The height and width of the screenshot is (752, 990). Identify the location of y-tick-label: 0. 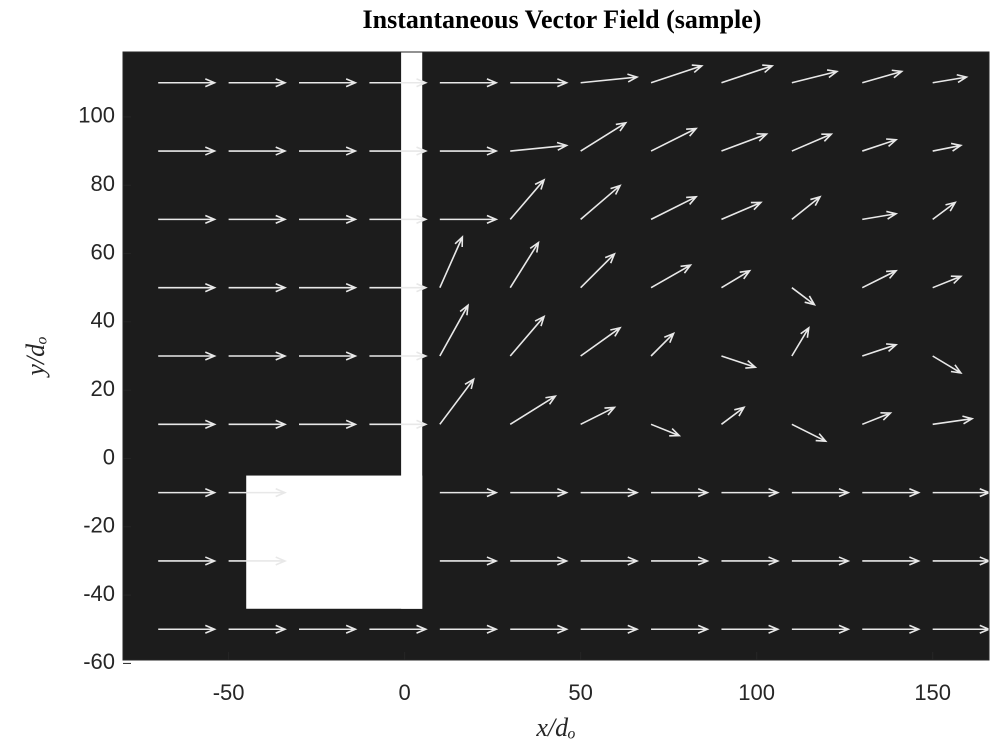
(109, 456).